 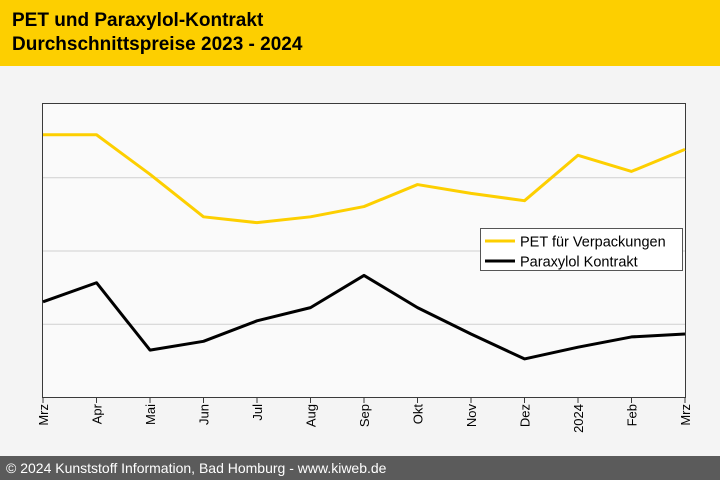 I want to click on x-tick-label: Jun, so click(x=204, y=414).